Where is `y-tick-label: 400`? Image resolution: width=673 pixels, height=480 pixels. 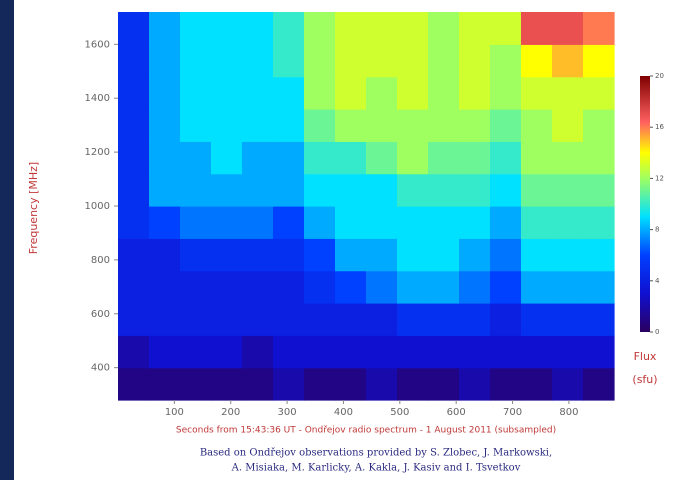 y-tick-label: 400 is located at coordinates (100, 368).